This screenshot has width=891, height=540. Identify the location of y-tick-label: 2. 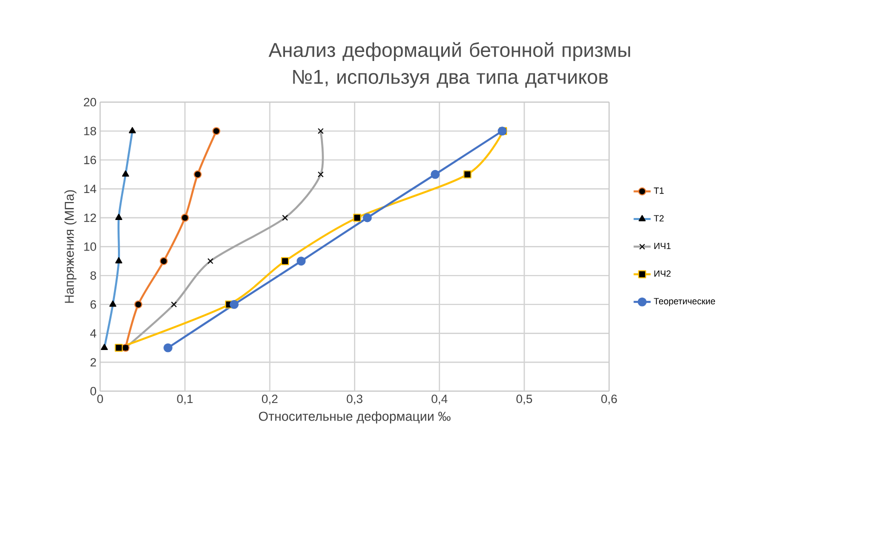
(93, 362).